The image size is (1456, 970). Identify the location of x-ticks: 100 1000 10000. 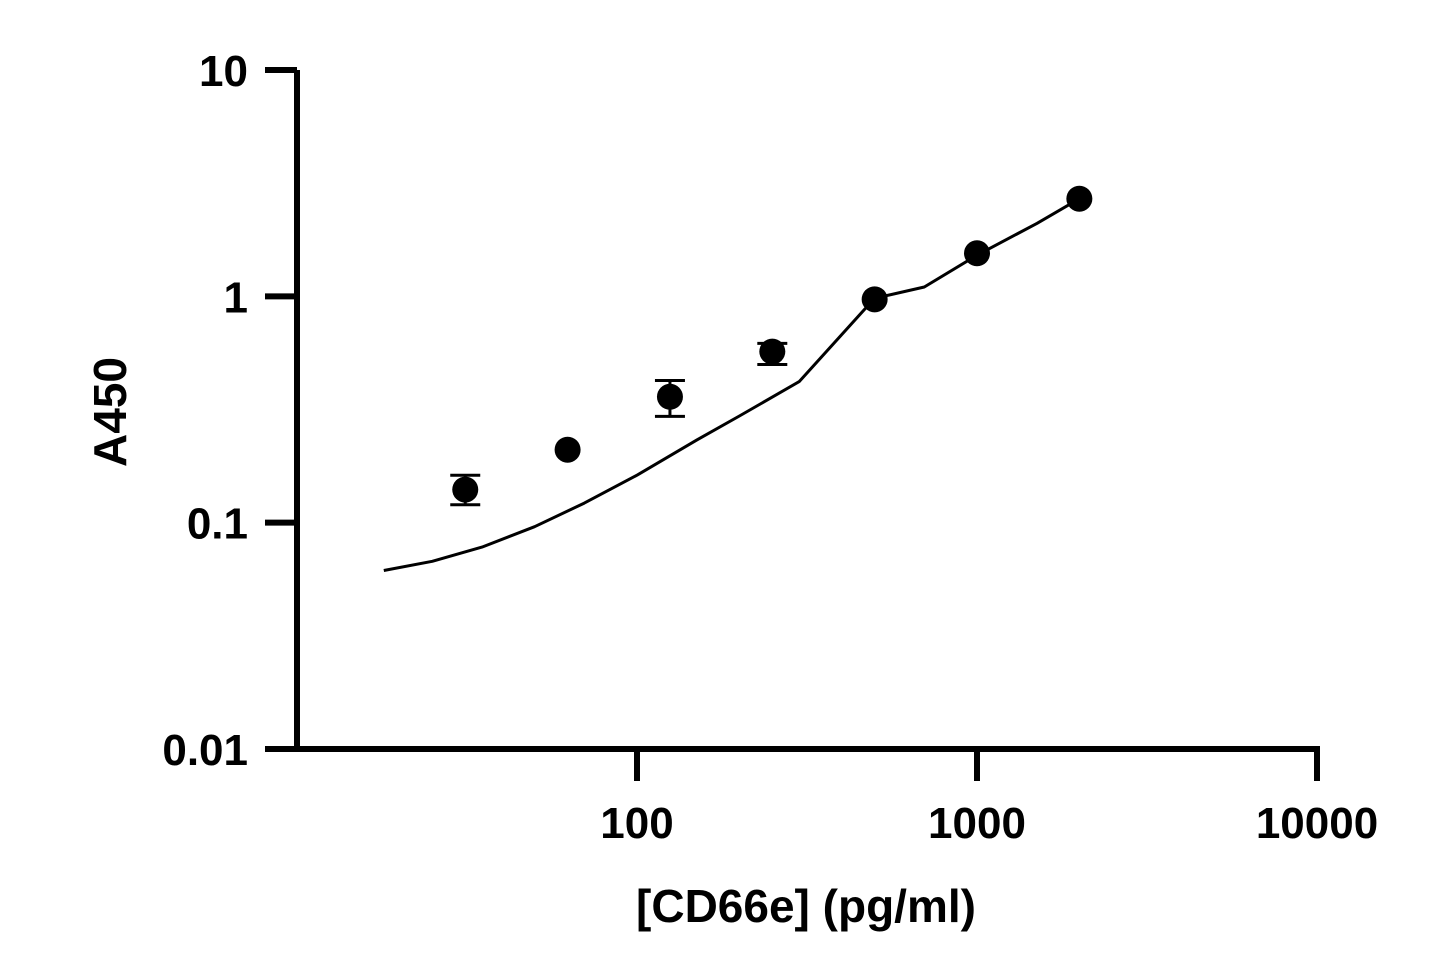
(989, 798).